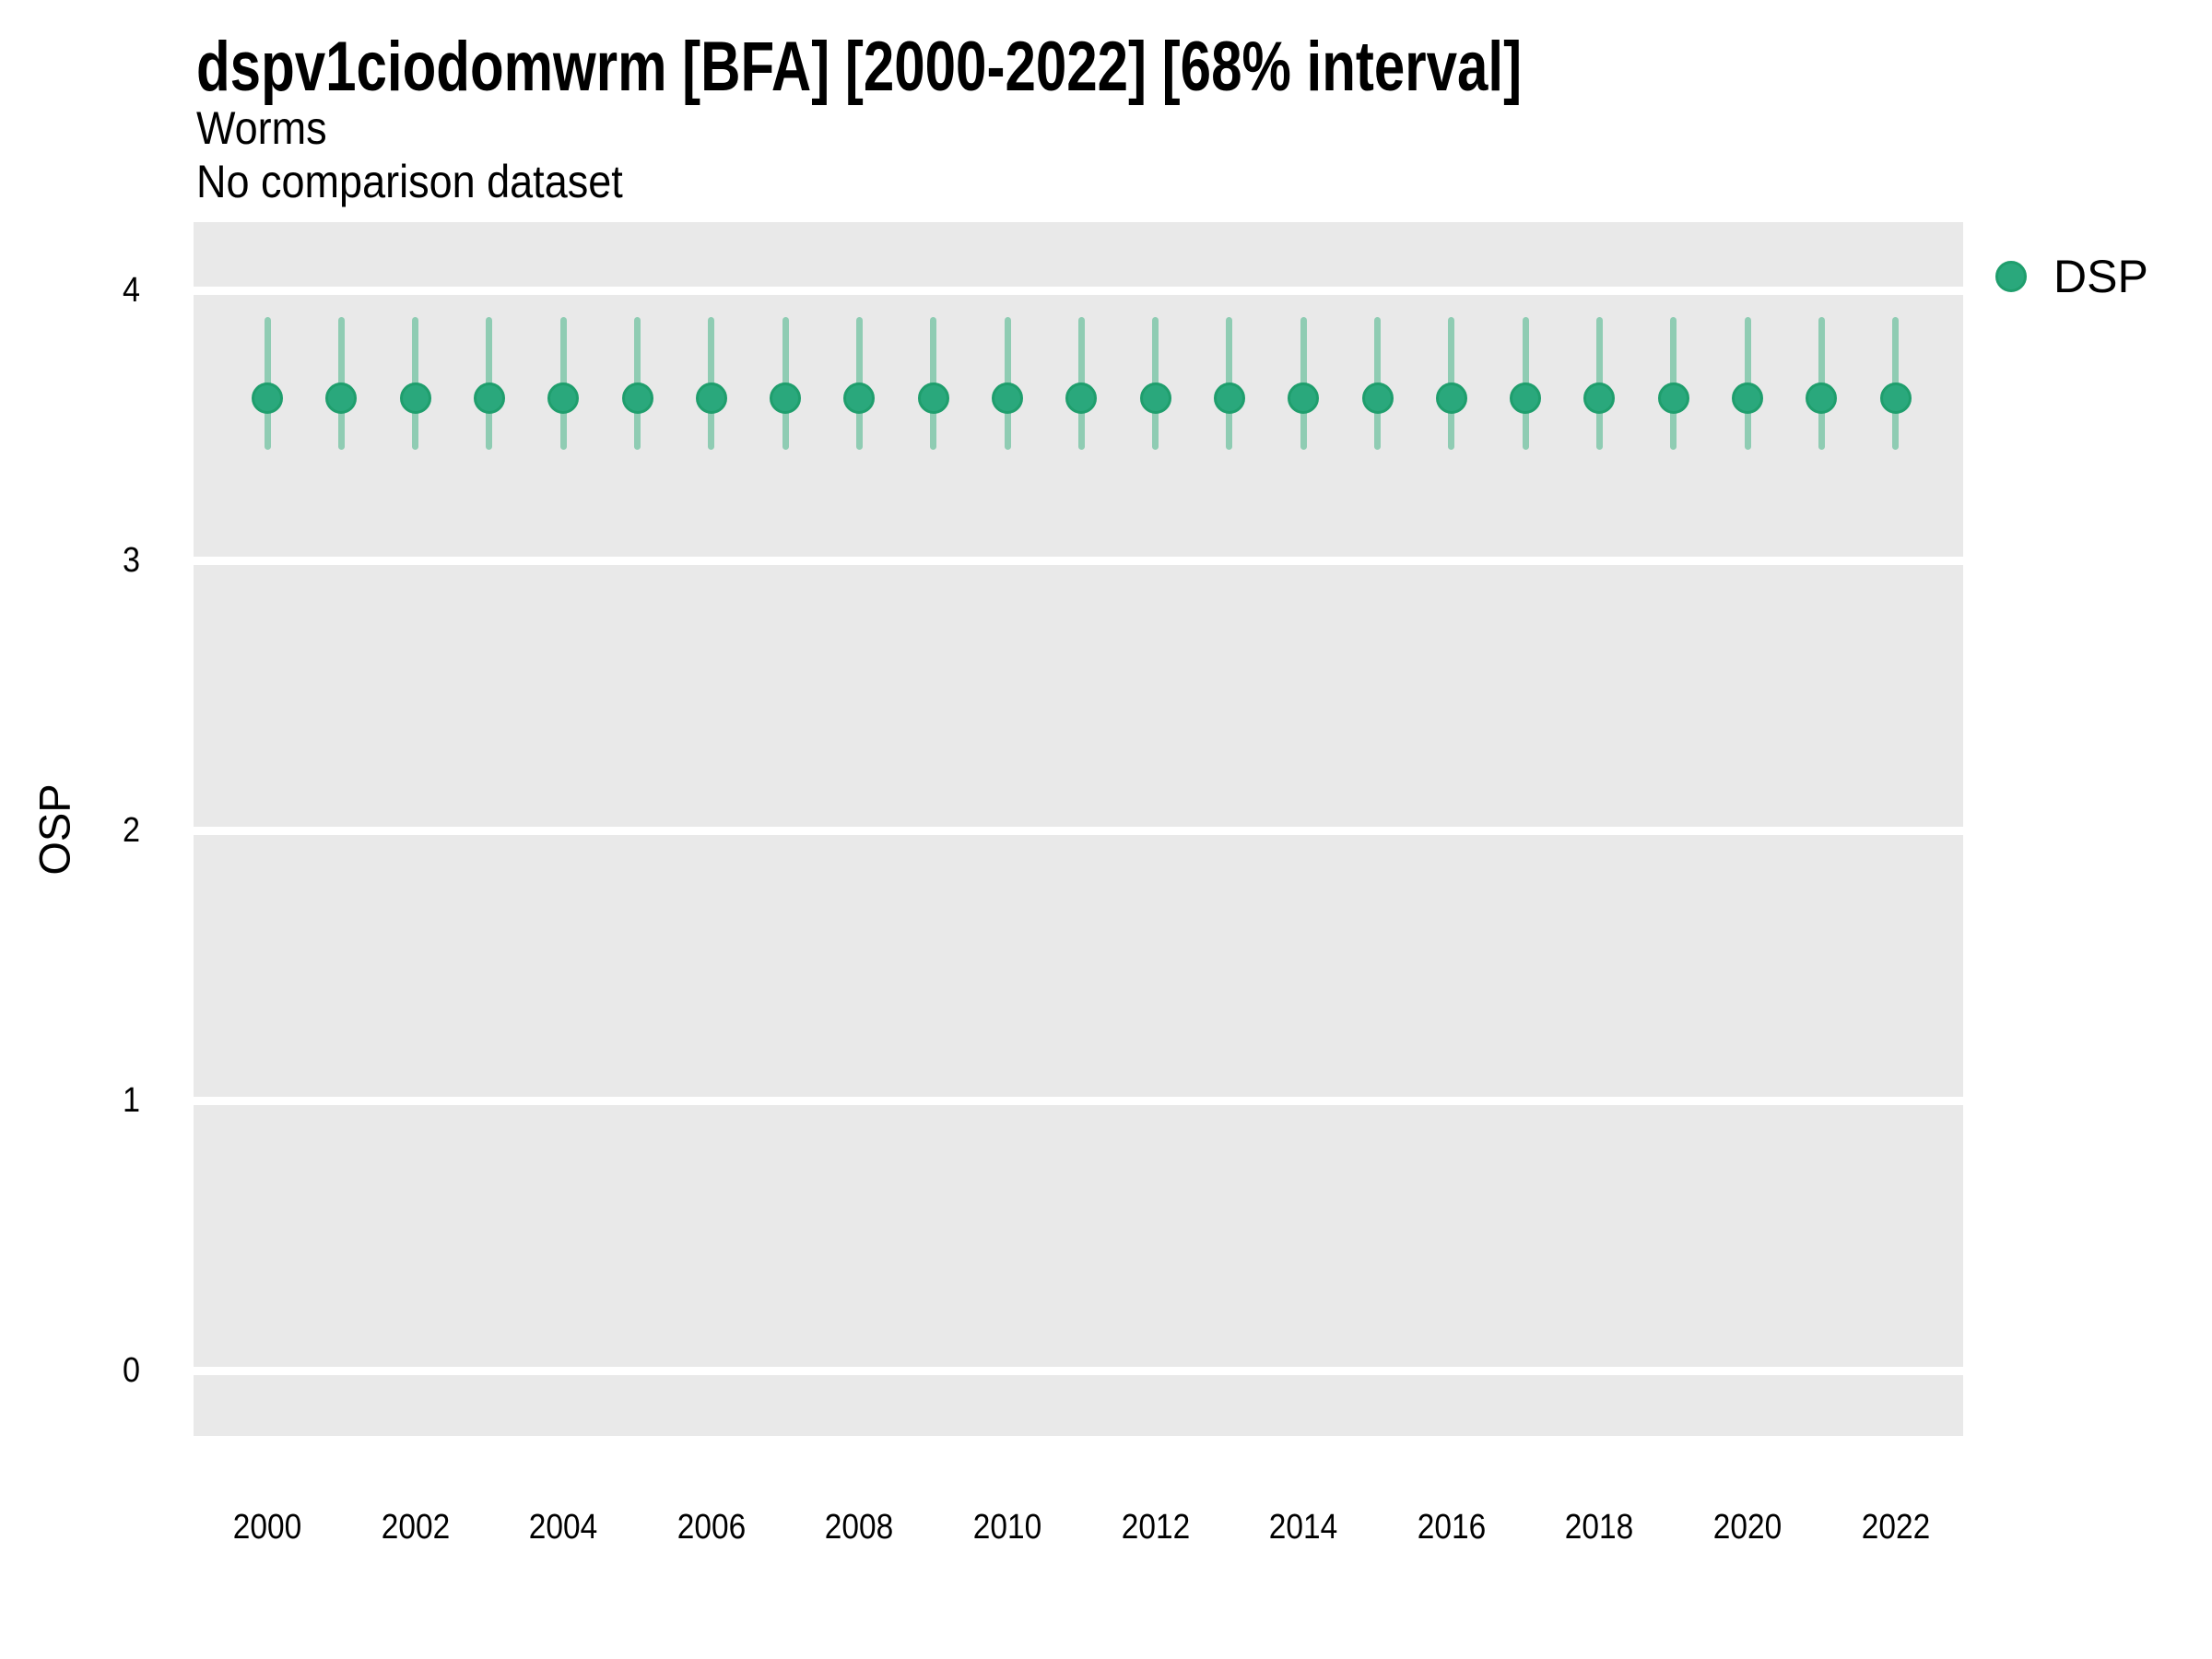 This screenshot has width=2212, height=1659. Describe the element at coordinates (1822, 398) in the screenshot. I see `data-point-2021` at that location.